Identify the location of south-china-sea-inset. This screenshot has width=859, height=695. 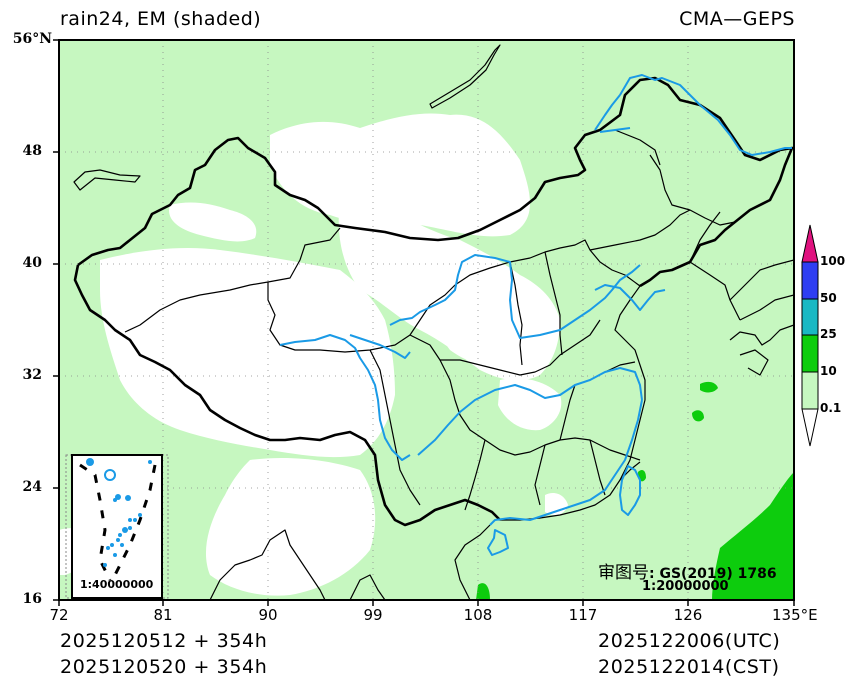
(117, 526).